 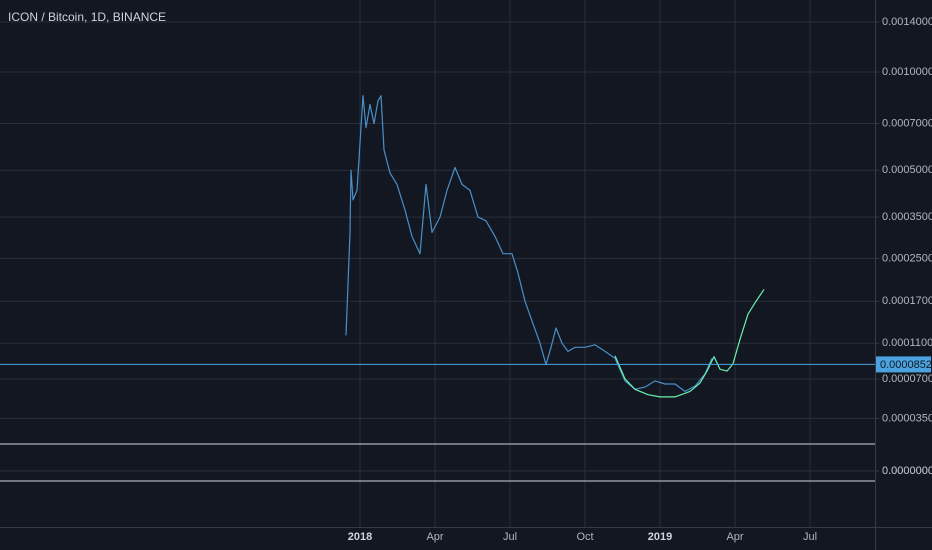 What do you see at coordinates (907, 72) in the screenshot?
I see `y-tick-label: 0.0010000` at bounding box center [907, 72].